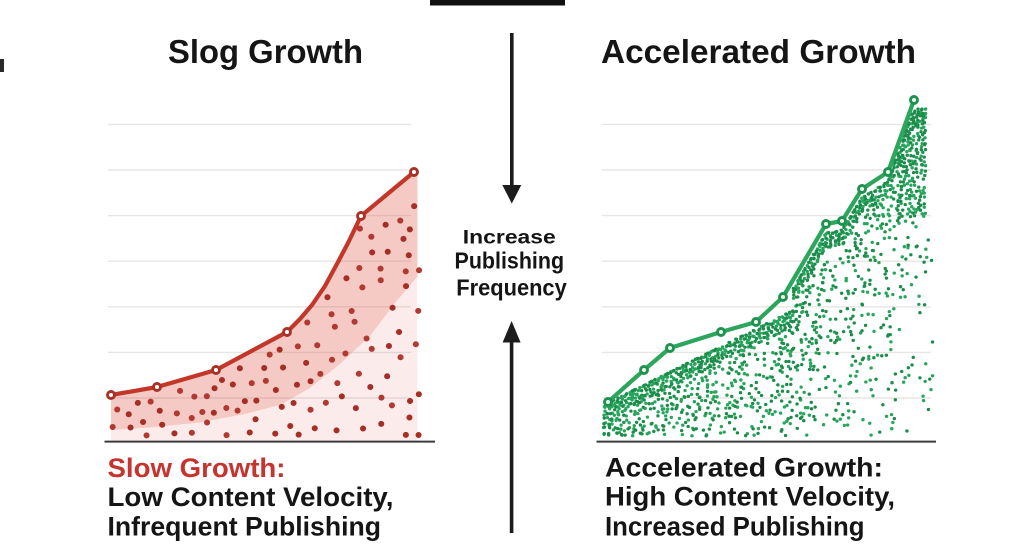 The width and height of the screenshot is (1024, 559). Describe the element at coordinates (735, 527) in the screenshot. I see `svg-text: Increased Publishing` at that location.